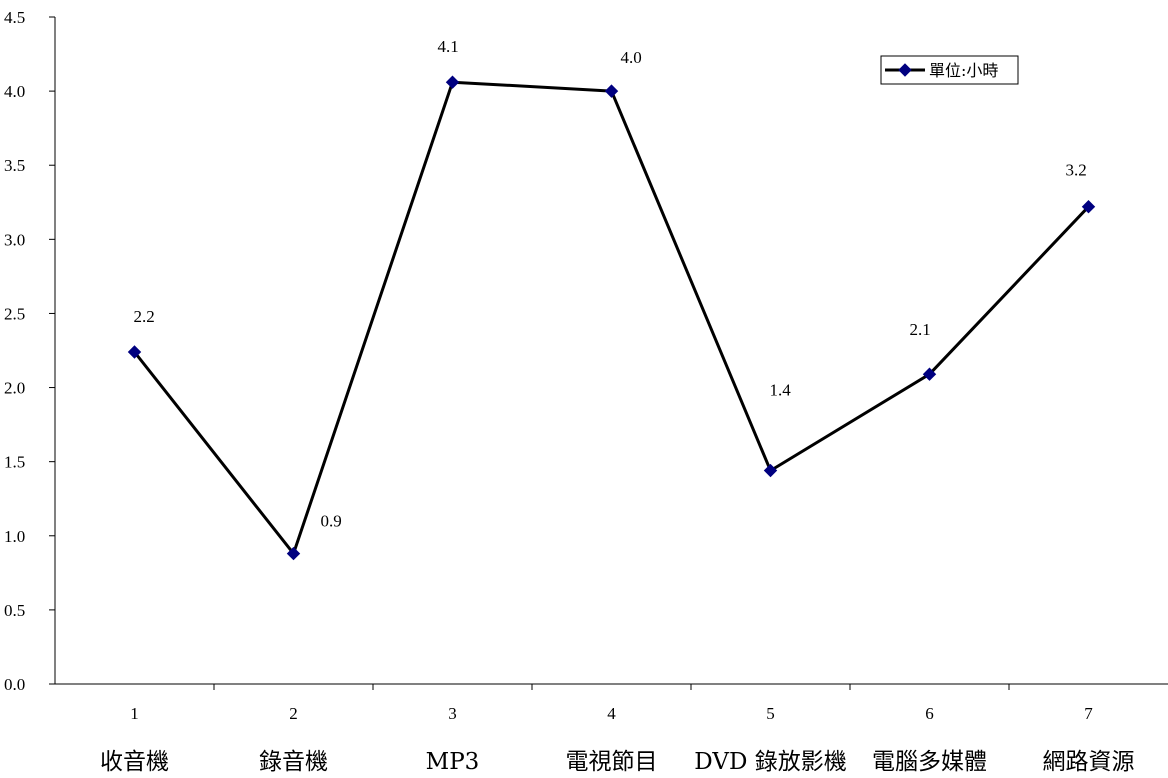 The image size is (1168, 778). What do you see at coordinates (770, 713) in the screenshot?
I see `x-tick-label: 5` at bounding box center [770, 713].